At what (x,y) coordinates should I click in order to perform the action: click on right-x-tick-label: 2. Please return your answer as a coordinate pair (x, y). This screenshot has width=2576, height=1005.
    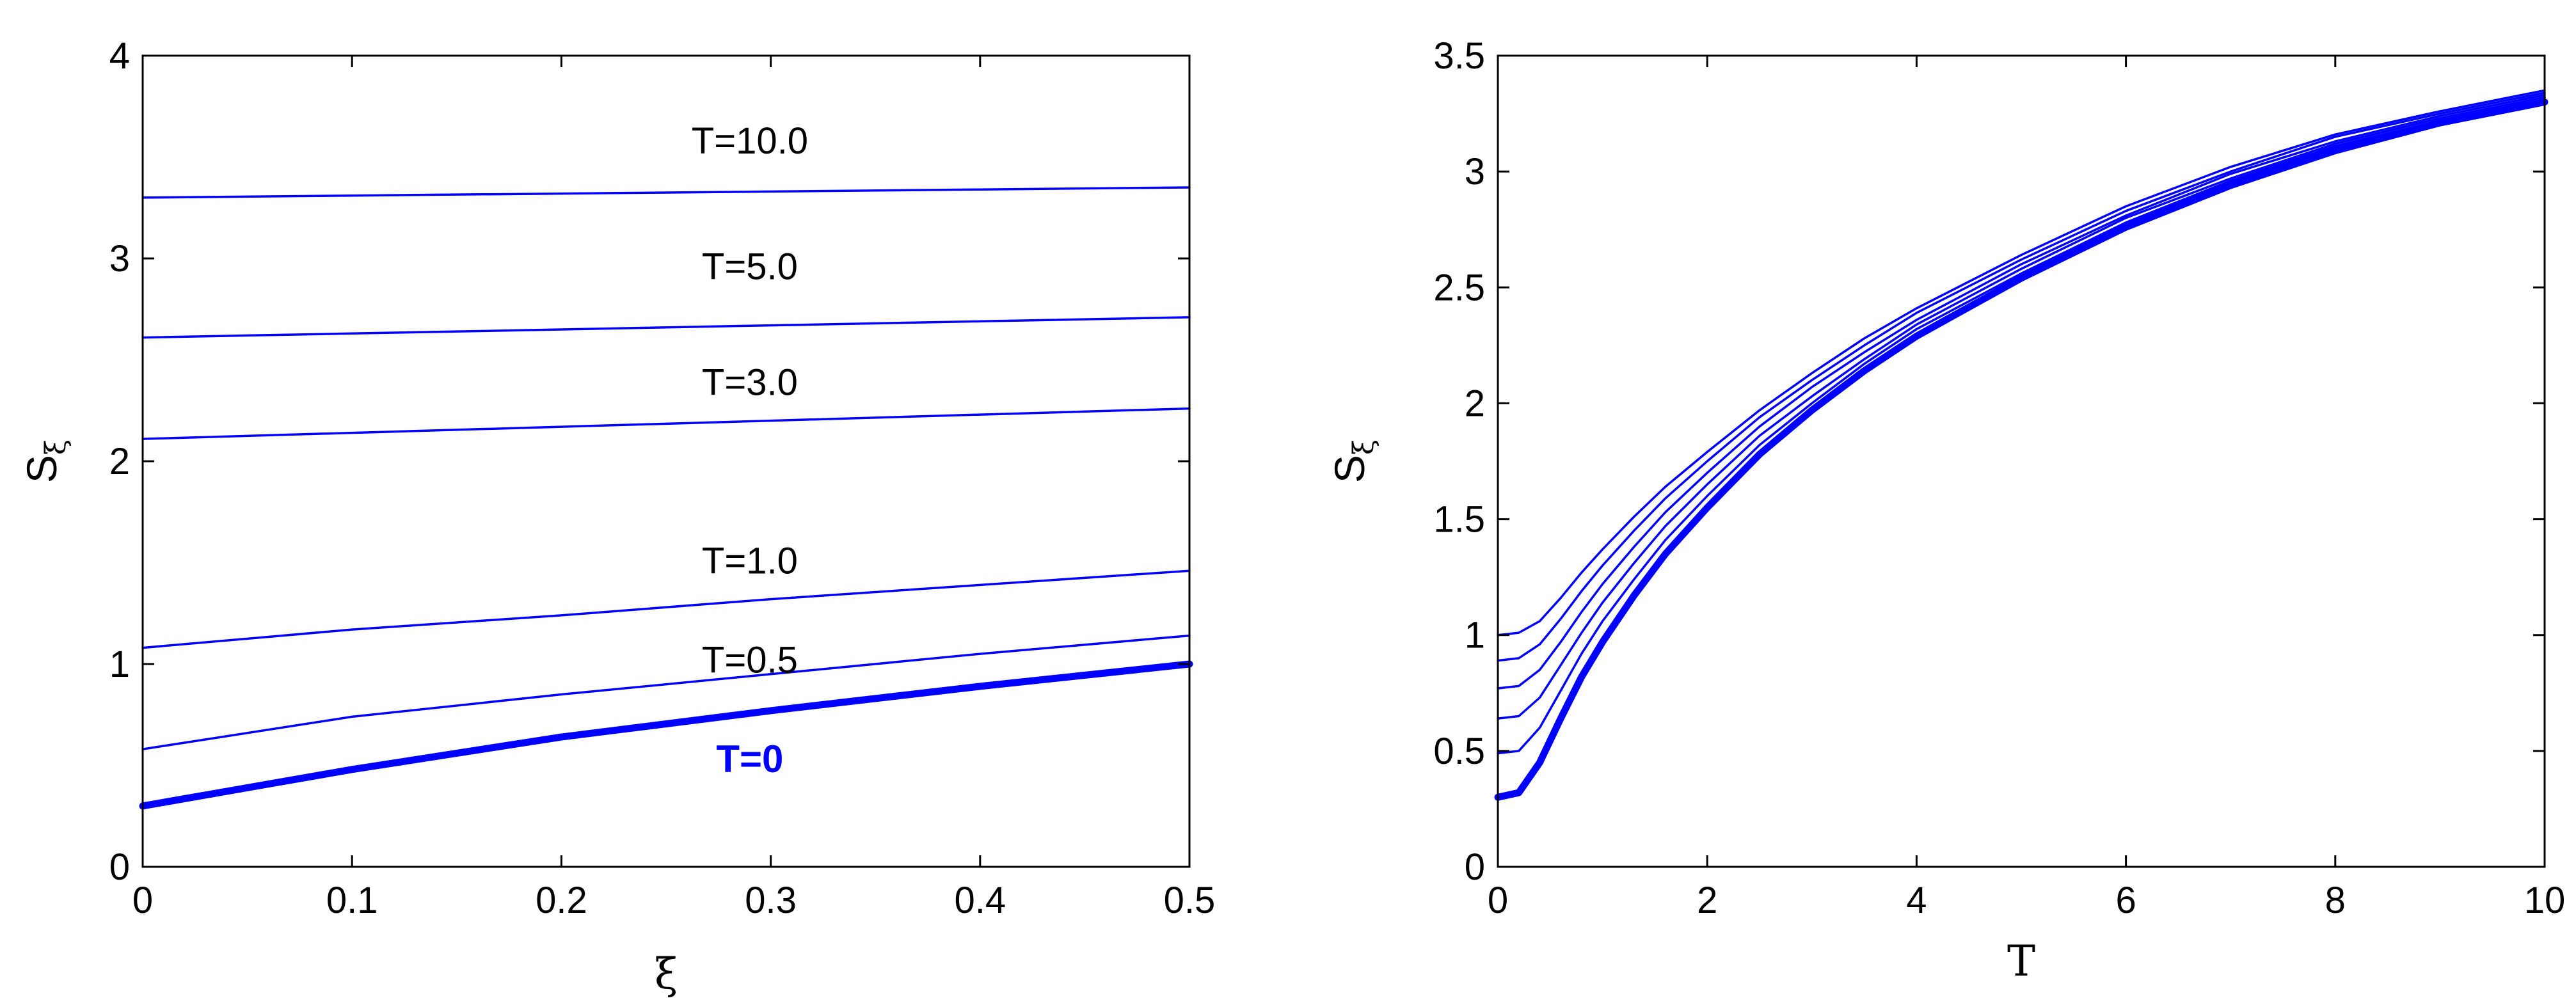
    Looking at the image, I should click on (1707, 900).